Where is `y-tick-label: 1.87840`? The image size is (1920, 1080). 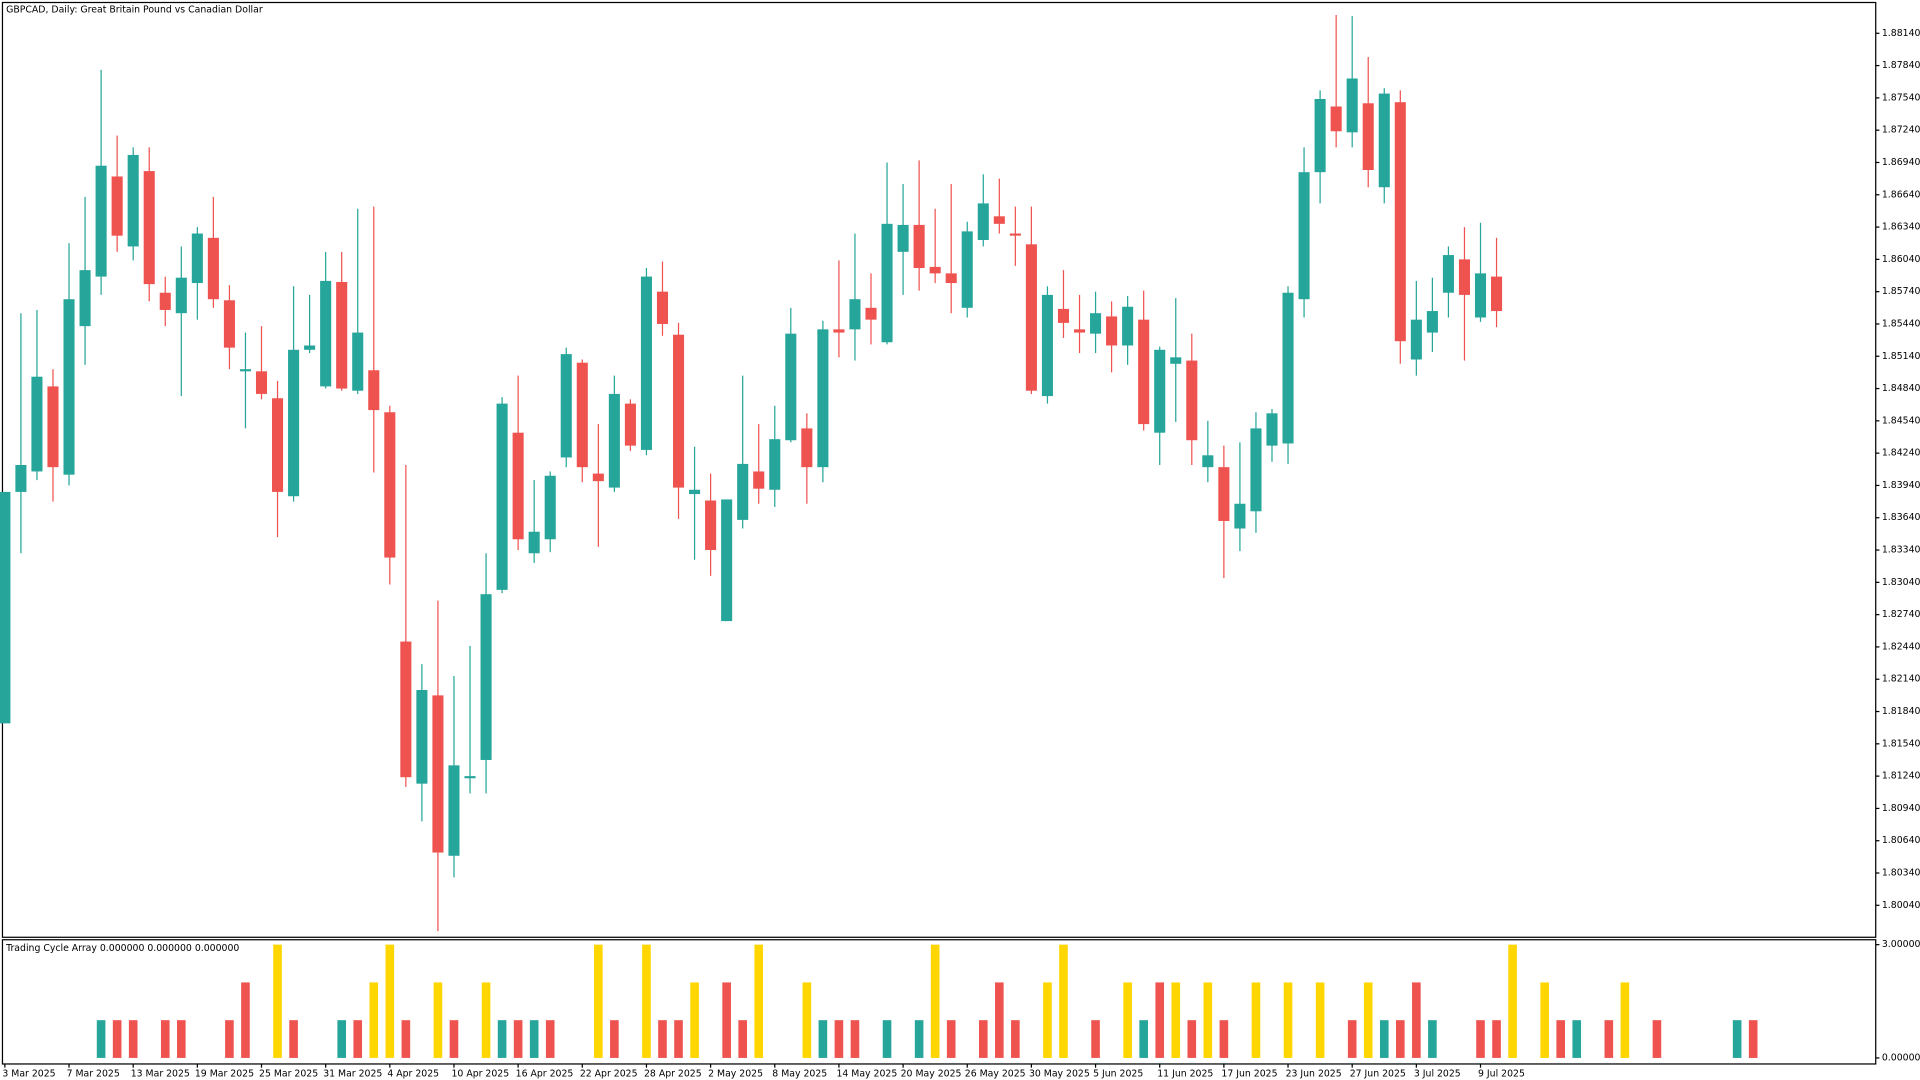
y-tick-label: 1.87840 is located at coordinates (1901, 65).